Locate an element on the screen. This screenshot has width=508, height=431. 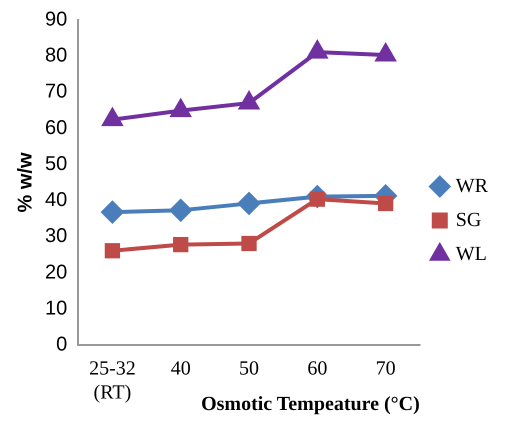
x-tick-label: 70 is located at coordinates (386, 368).